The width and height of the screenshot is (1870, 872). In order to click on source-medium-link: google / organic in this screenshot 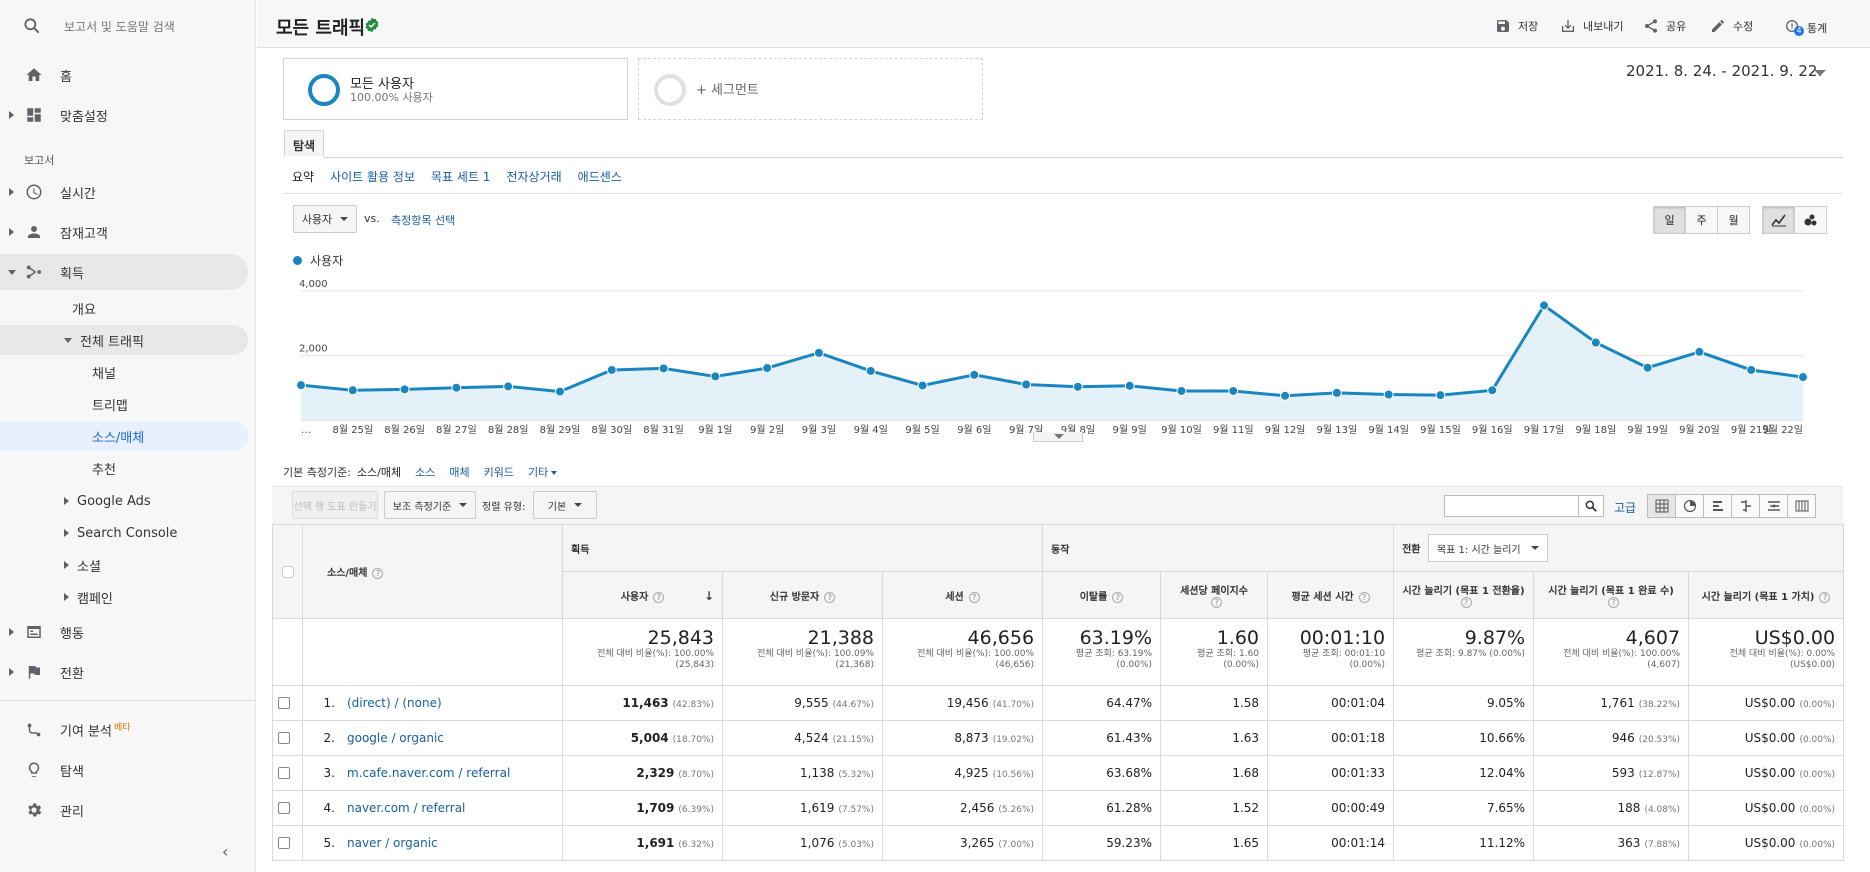, I will do `click(395, 738)`.